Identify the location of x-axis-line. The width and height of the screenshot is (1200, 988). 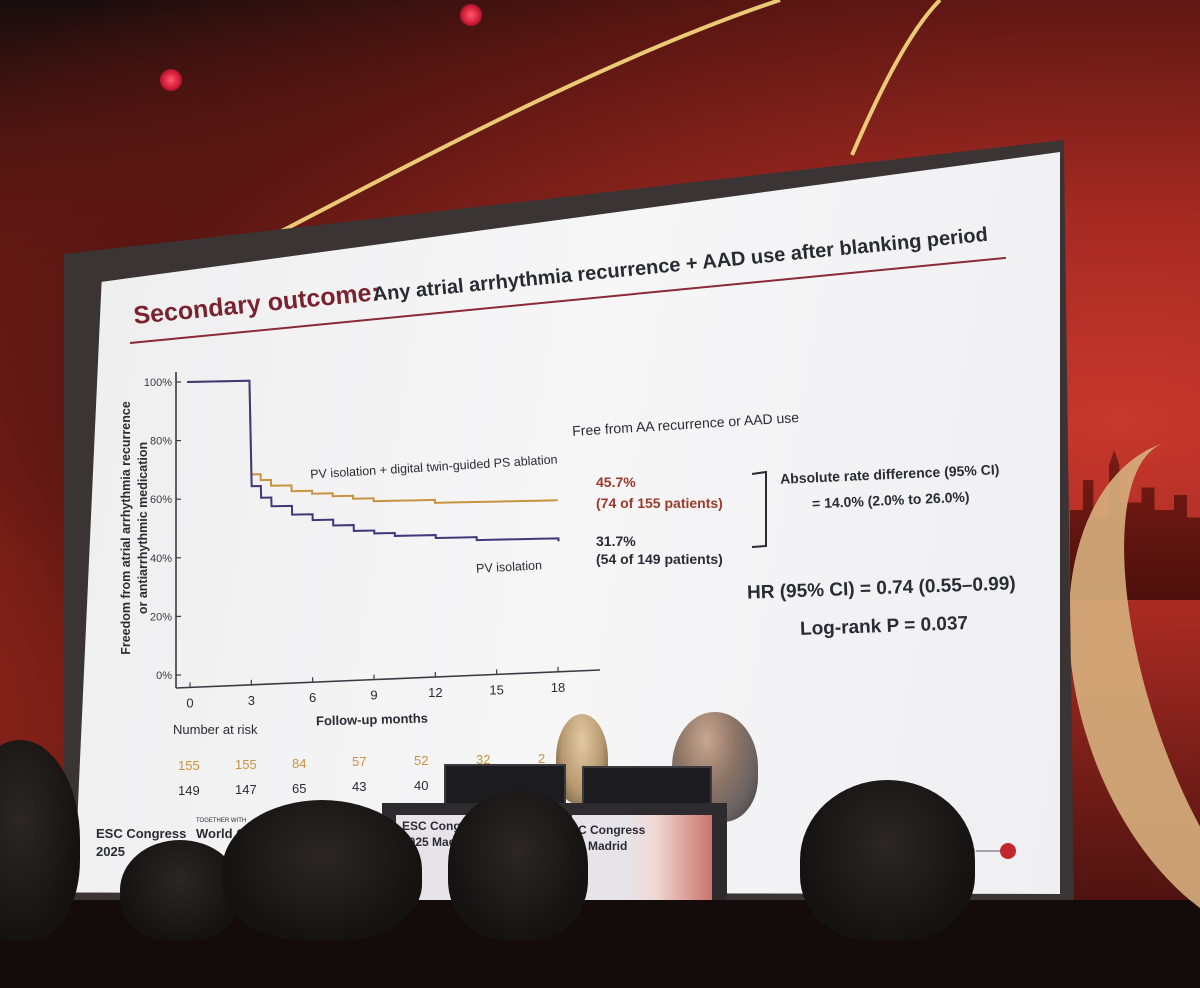
(388, 679).